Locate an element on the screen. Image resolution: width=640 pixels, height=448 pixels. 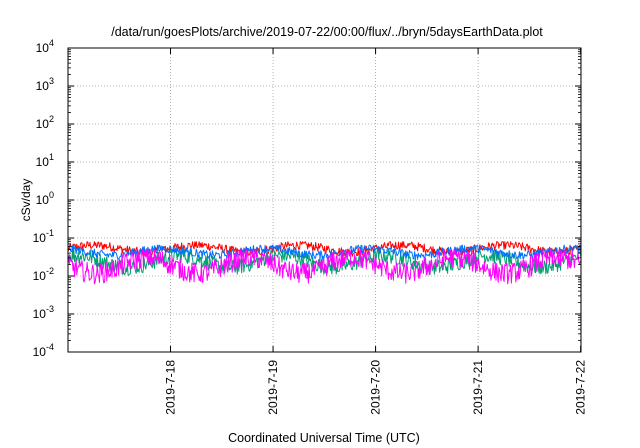
x-axis-label: Coordinated Universal Time (UTC) is located at coordinates (324, 438).